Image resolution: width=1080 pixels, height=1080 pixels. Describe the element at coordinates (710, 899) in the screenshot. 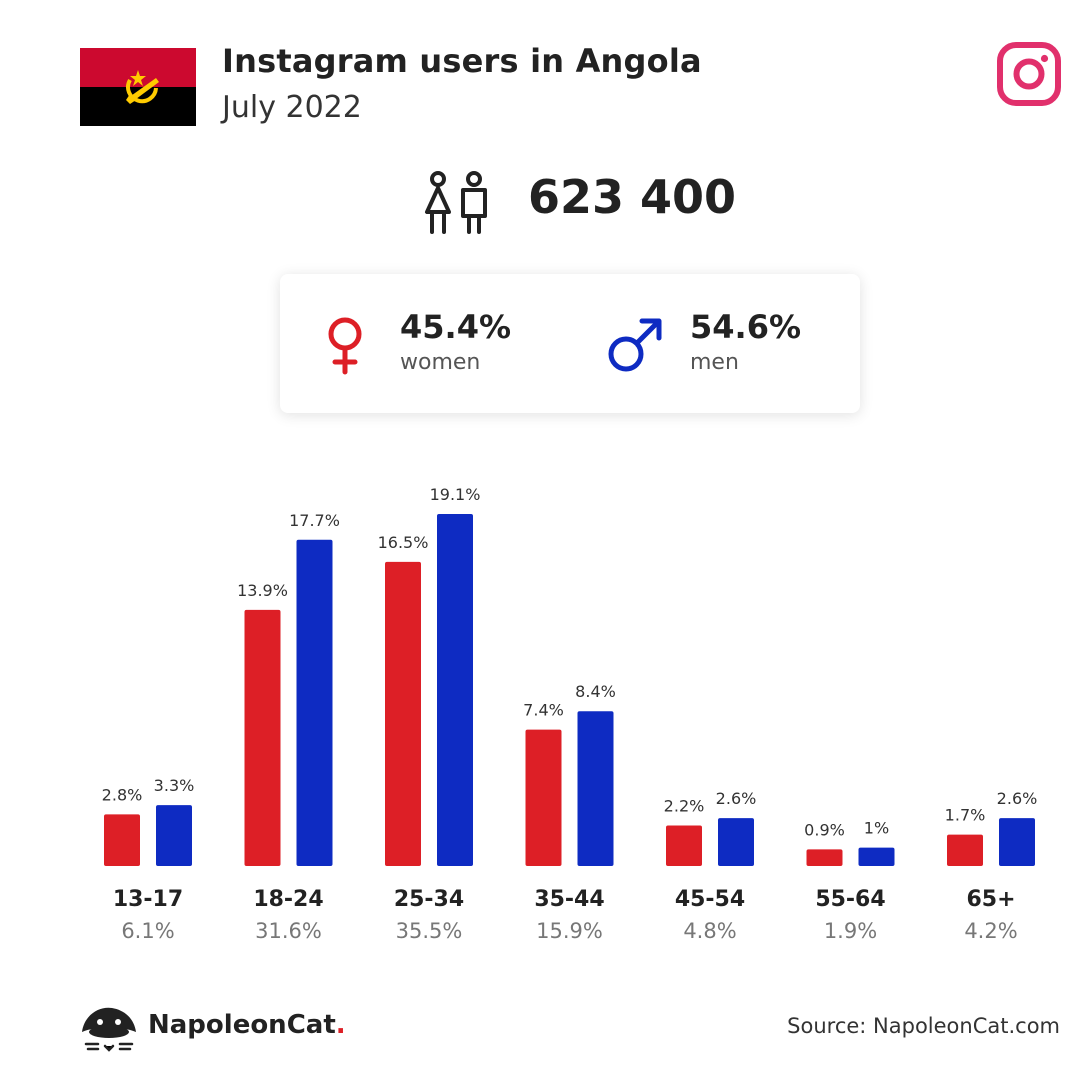

I see `category-label: 45-54` at that location.